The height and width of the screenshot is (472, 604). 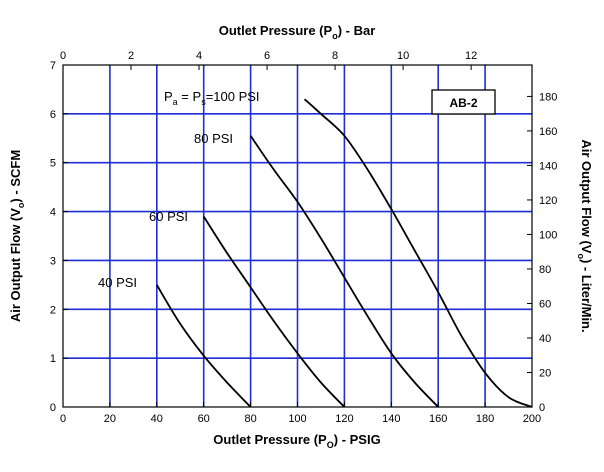 What do you see at coordinates (548, 97) in the screenshot?
I see `y-right-tick-label-9: 180` at bounding box center [548, 97].